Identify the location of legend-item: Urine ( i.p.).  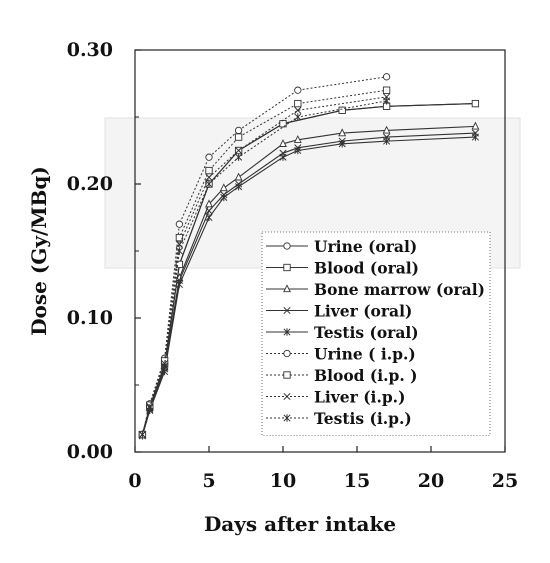
(341, 354).